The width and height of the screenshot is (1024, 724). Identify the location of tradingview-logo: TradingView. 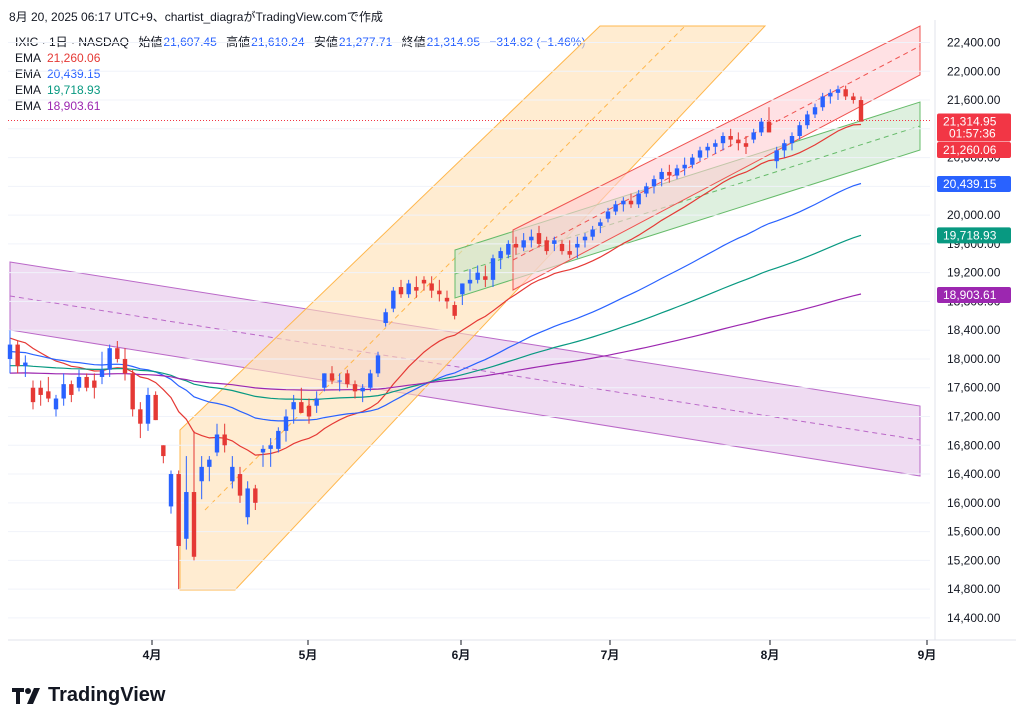
(88, 695).